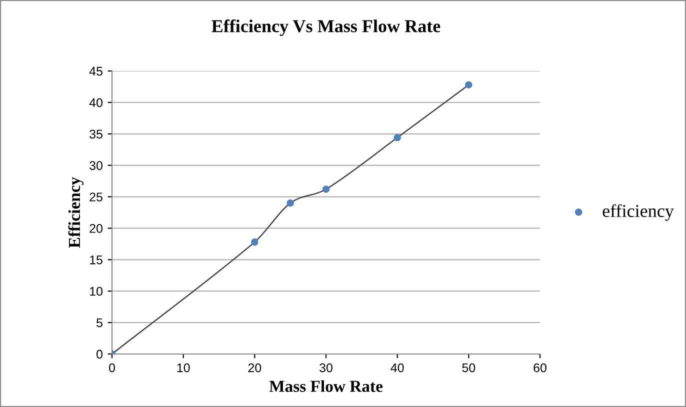  What do you see at coordinates (638, 212) in the screenshot?
I see `legend-label: efficiency` at bounding box center [638, 212].